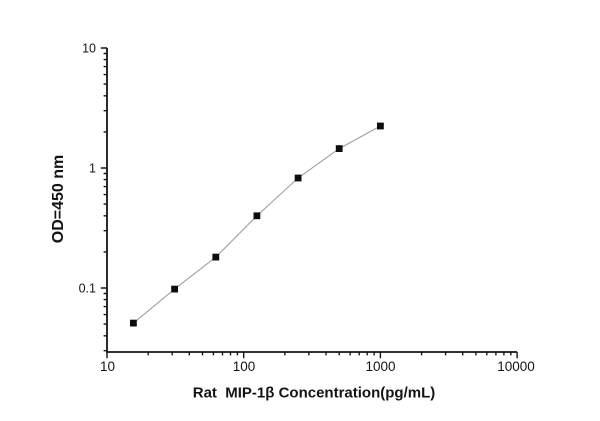 The width and height of the screenshot is (600, 421). Describe the element at coordinates (87, 289) in the screenshot. I see `svg-text: 0.1` at that location.